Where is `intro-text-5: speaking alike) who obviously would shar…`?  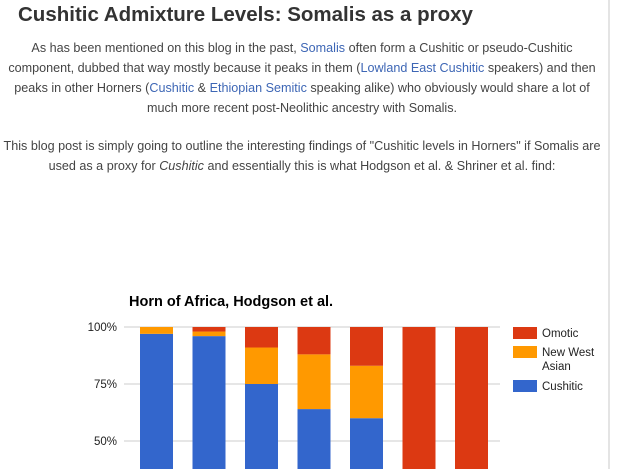 intro-text-5: speaking alike) who obviously would shar… is located at coordinates (368, 98).